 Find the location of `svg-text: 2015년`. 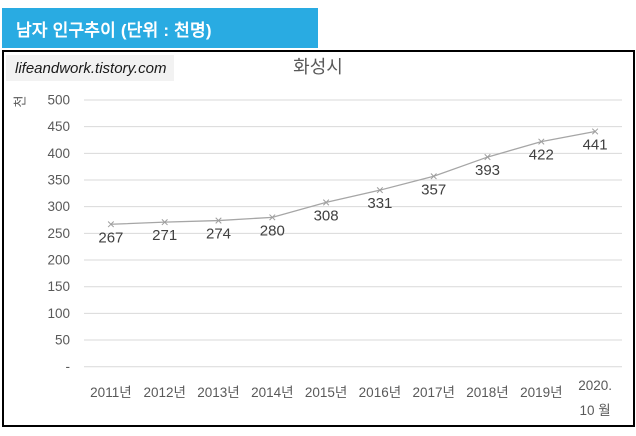

svg-text: 2015년 is located at coordinates (326, 392).